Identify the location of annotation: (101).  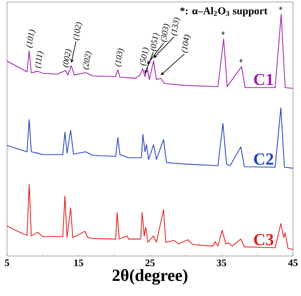
(31, 39).